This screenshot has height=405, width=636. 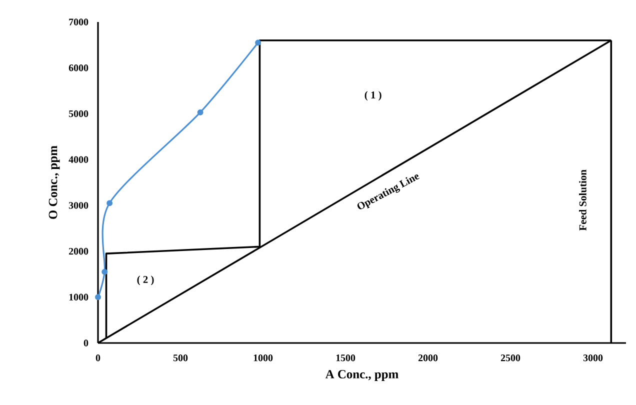 I want to click on y-tick-label: 6000, so click(x=78, y=68).